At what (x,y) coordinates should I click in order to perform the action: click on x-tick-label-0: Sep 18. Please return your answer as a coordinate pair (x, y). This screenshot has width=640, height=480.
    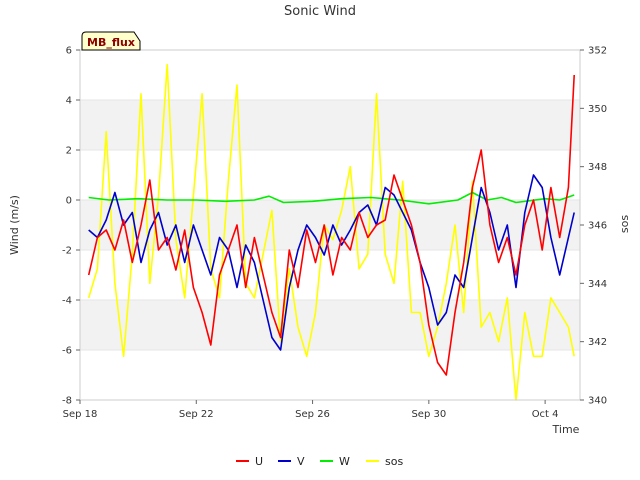
    Looking at the image, I should click on (80, 414).